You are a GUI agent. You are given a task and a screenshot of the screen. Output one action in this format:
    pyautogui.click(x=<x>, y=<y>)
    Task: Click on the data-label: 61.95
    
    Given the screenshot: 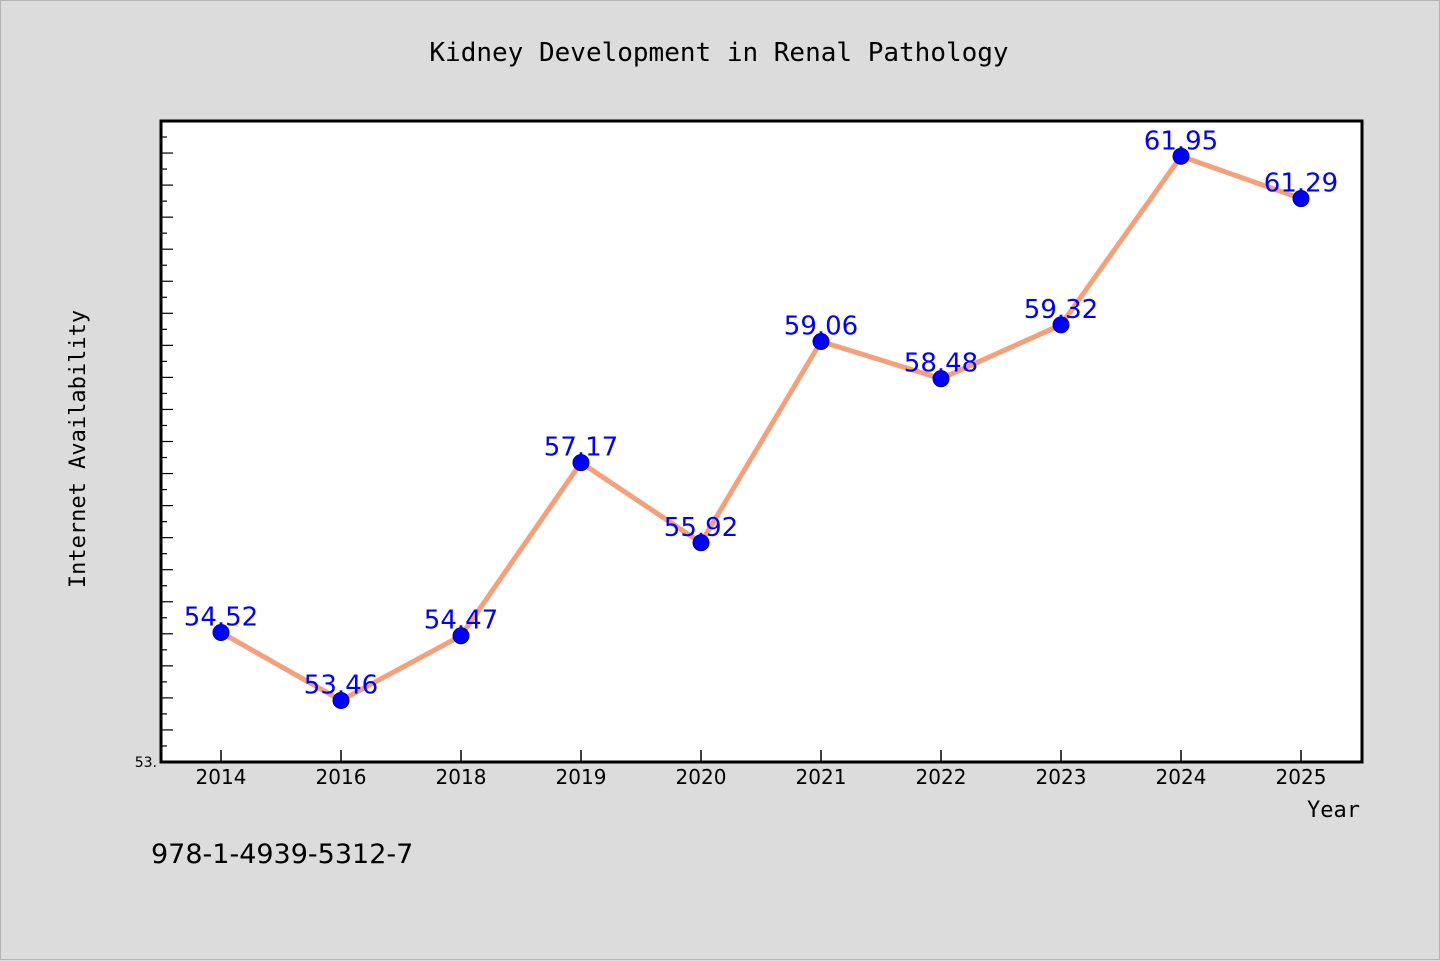 What is the action you would take?
    pyautogui.click(x=1181, y=141)
    